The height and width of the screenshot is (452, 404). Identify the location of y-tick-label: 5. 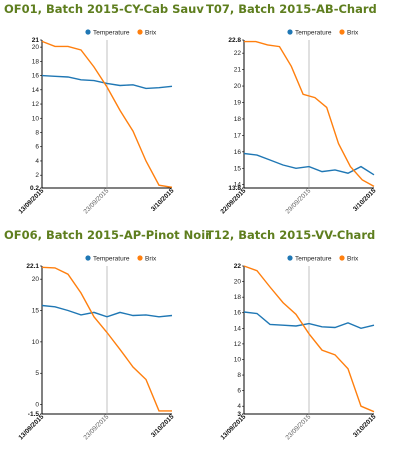
(37, 373).